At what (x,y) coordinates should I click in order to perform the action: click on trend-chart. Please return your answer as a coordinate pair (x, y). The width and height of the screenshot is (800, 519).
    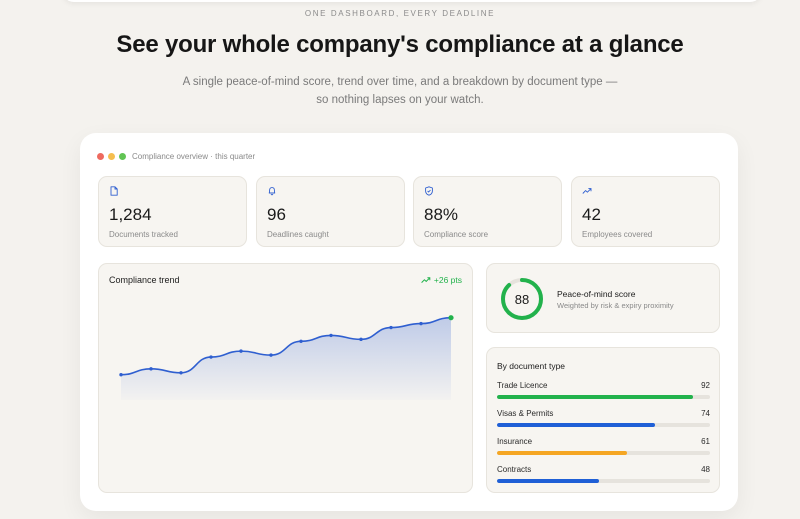
    Looking at the image, I should click on (286, 357).